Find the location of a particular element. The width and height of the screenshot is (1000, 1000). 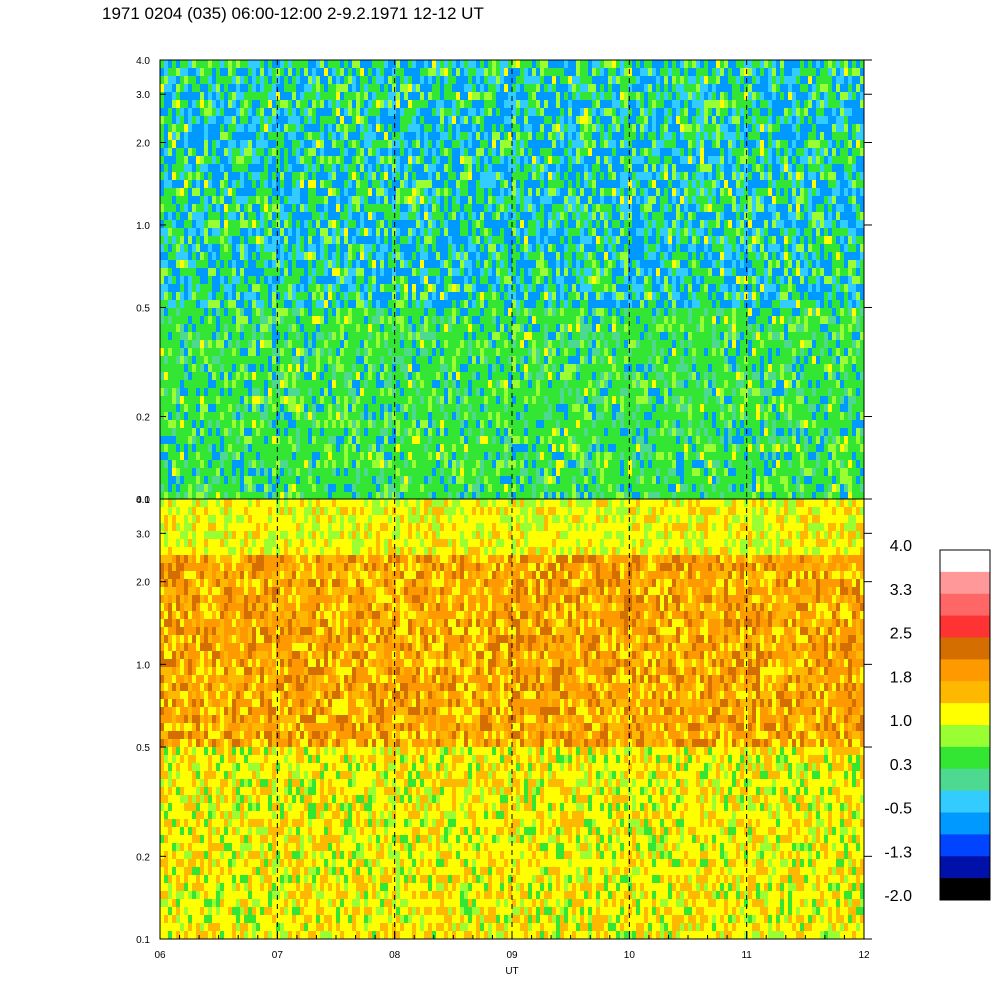

lower-y-tick-label: 1.0 is located at coordinates (143, 665).